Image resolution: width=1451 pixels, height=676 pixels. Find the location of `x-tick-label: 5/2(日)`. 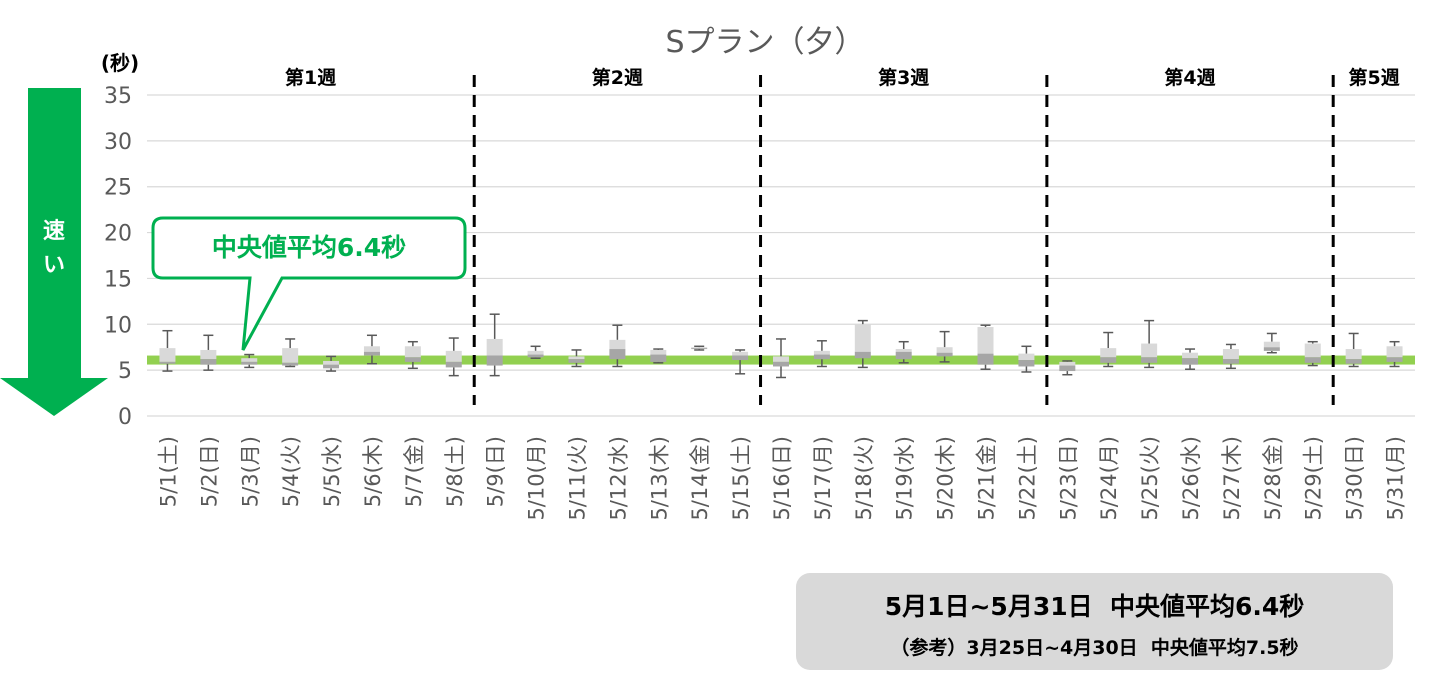

x-tick-label: 5/2(日) is located at coordinates (209, 471).